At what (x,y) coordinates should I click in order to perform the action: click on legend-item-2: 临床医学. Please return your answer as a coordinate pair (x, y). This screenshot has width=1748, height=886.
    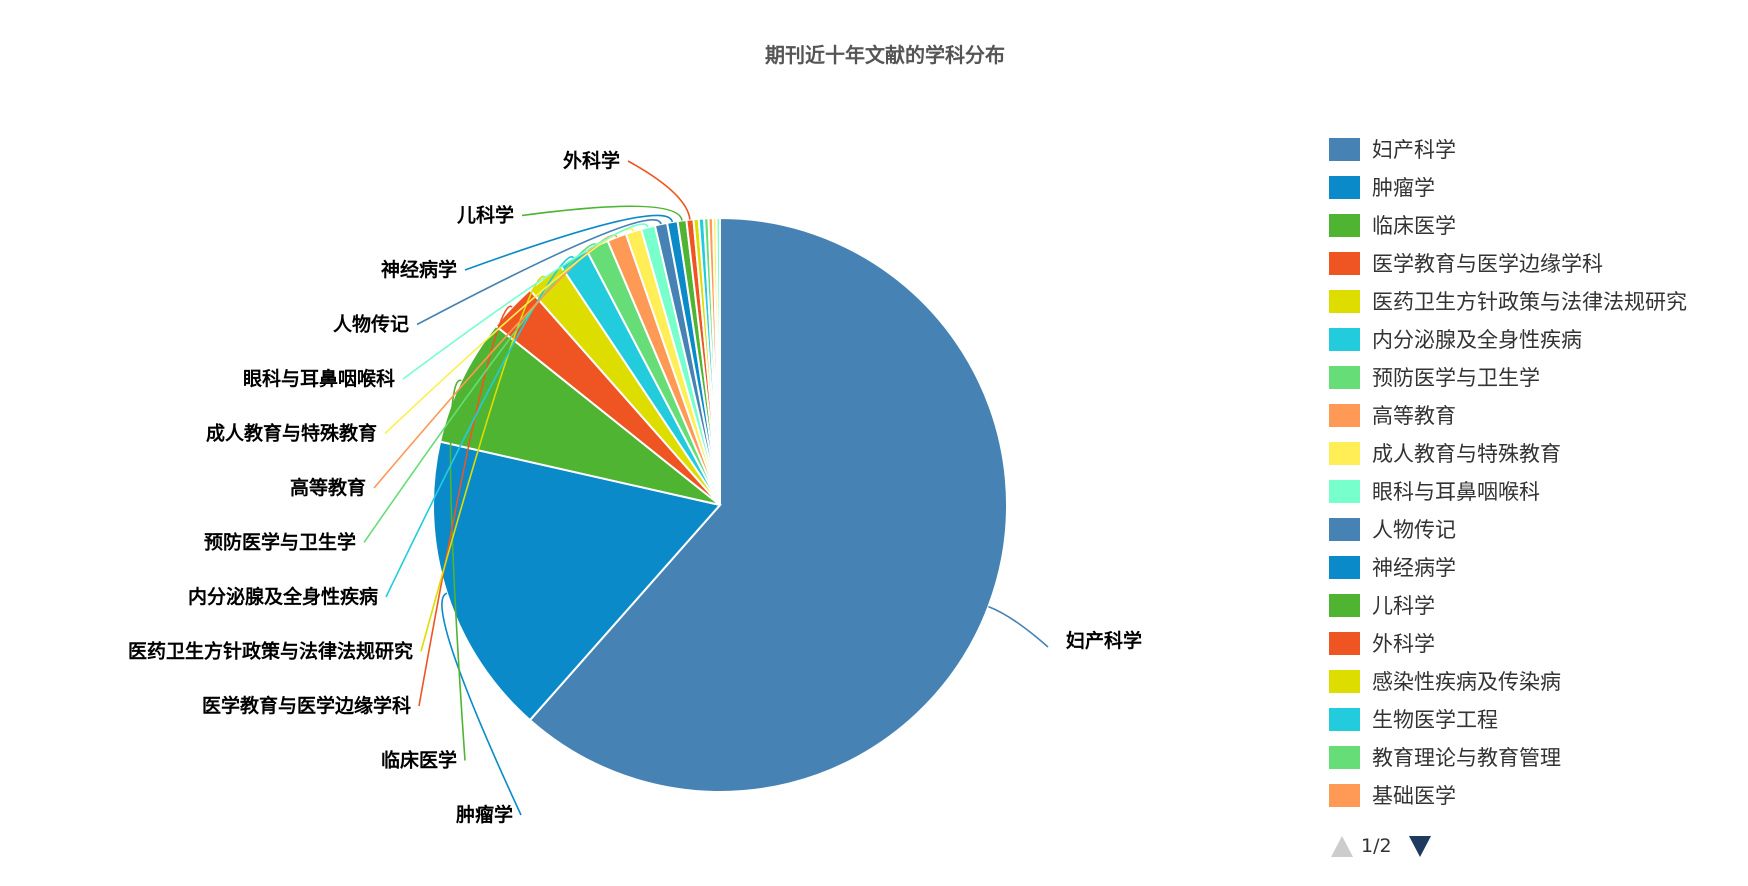
    Looking at the image, I should click on (1392, 226).